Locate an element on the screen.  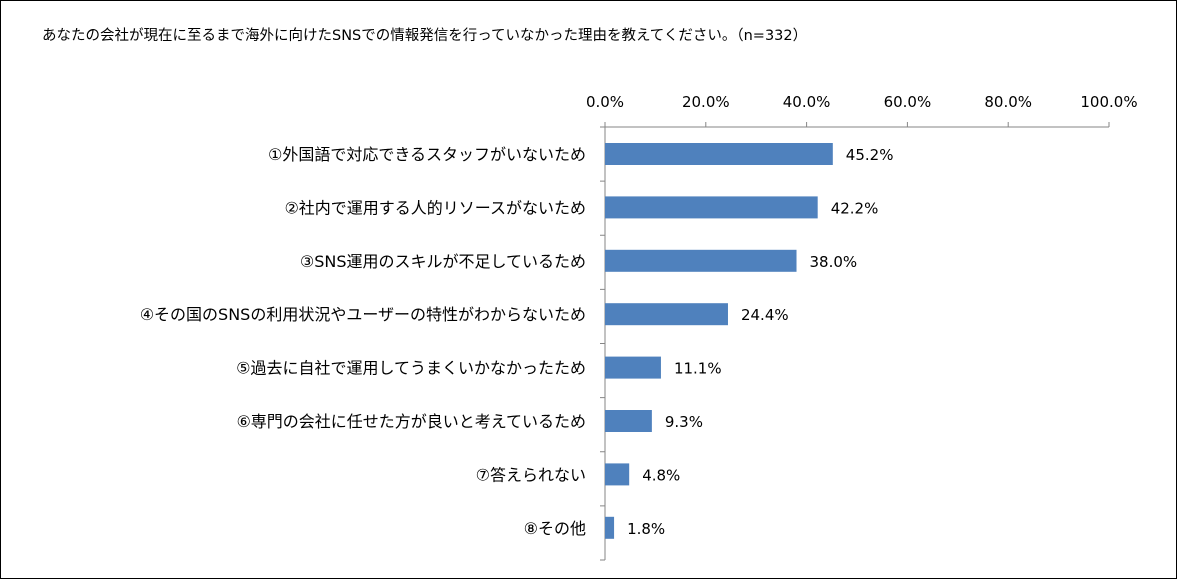
data-label: 4.8% is located at coordinates (661, 475).